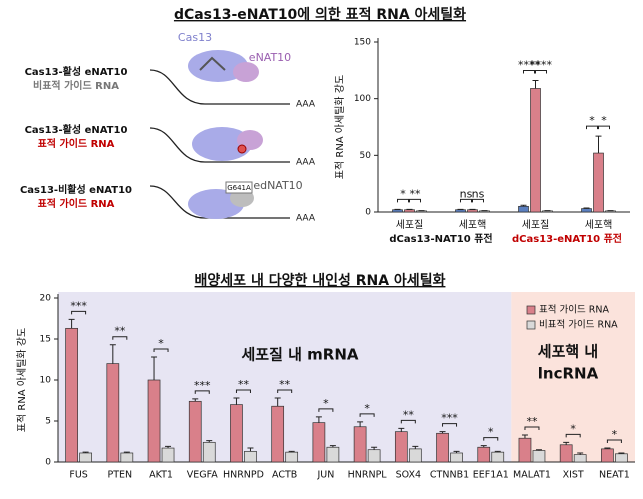 The width and height of the screenshot is (643, 499). What do you see at coordinates (284, 475) in the screenshot?
I see `x-tick-label: ACTB` at bounding box center [284, 475].